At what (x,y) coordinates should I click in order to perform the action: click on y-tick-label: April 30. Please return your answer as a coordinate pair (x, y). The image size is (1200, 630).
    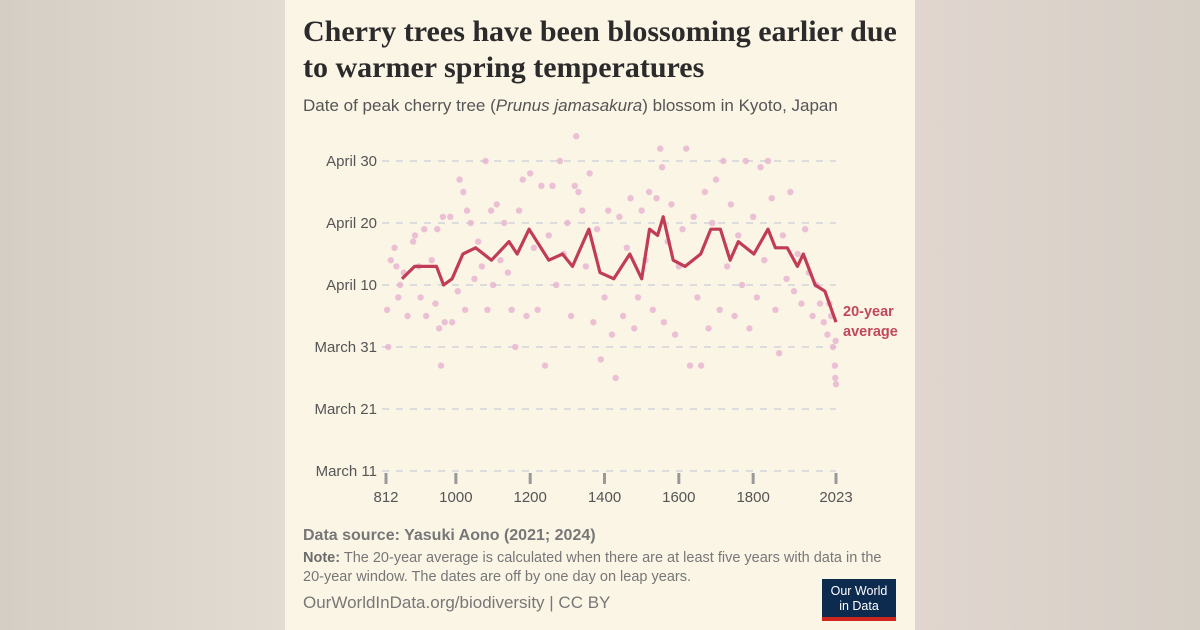
    Looking at the image, I should click on (351, 161).